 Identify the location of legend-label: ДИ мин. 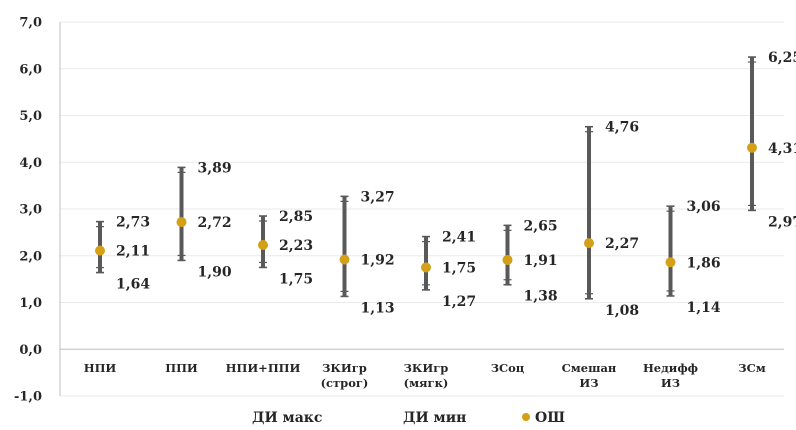
(434, 418).